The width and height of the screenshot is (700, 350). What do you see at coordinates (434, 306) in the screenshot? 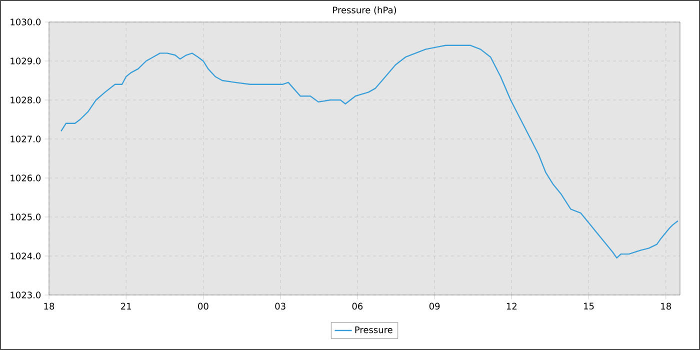
I see `x-tick-label: 09` at bounding box center [434, 306].